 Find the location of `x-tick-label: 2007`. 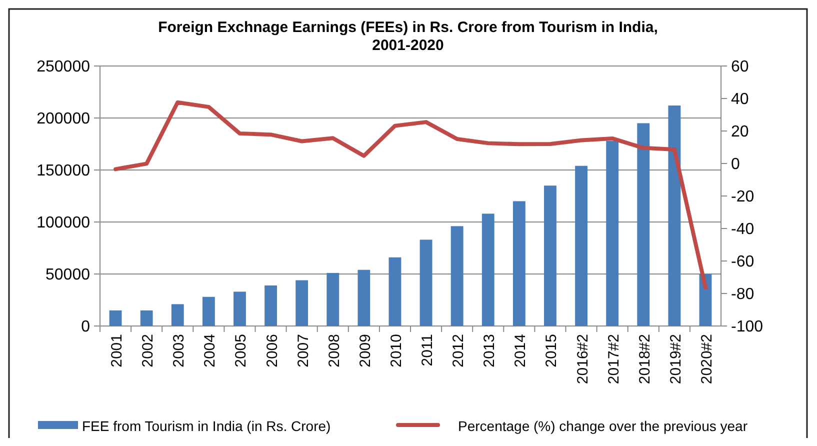

x-tick-label: 2007 is located at coordinates (303, 351).